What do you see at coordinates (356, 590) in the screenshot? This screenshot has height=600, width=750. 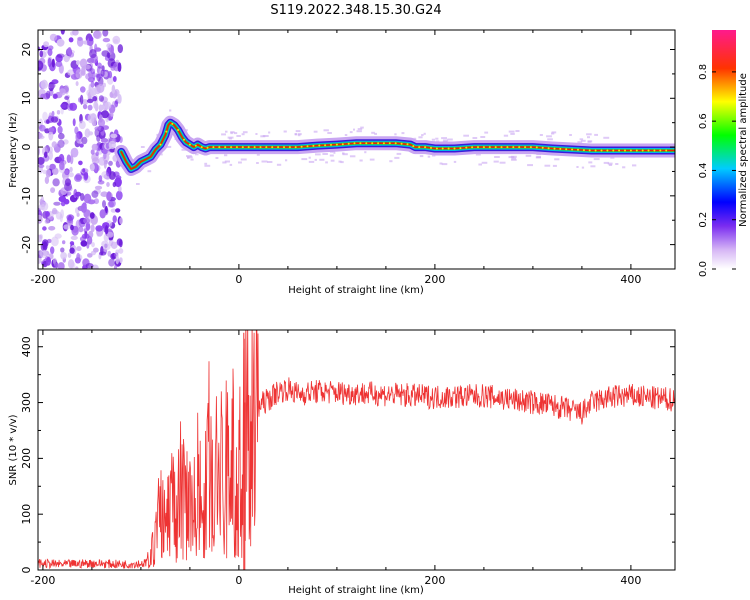 I see `snr-xlabel: Height of straight line (km)` at bounding box center [356, 590].